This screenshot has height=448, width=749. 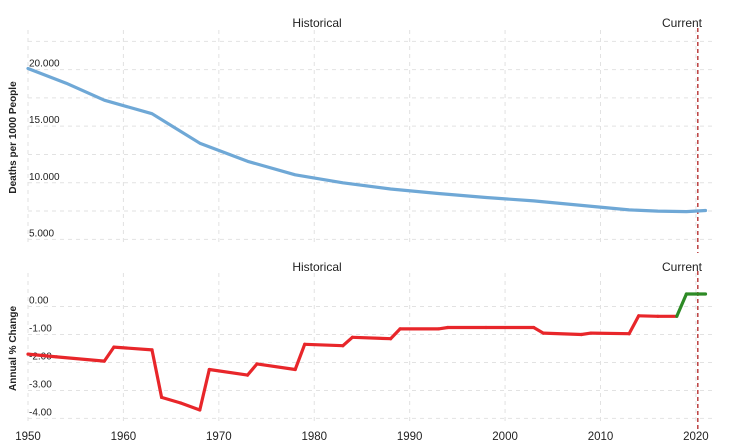 I want to click on x-tick-label: 2020, so click(x=696, y=437).